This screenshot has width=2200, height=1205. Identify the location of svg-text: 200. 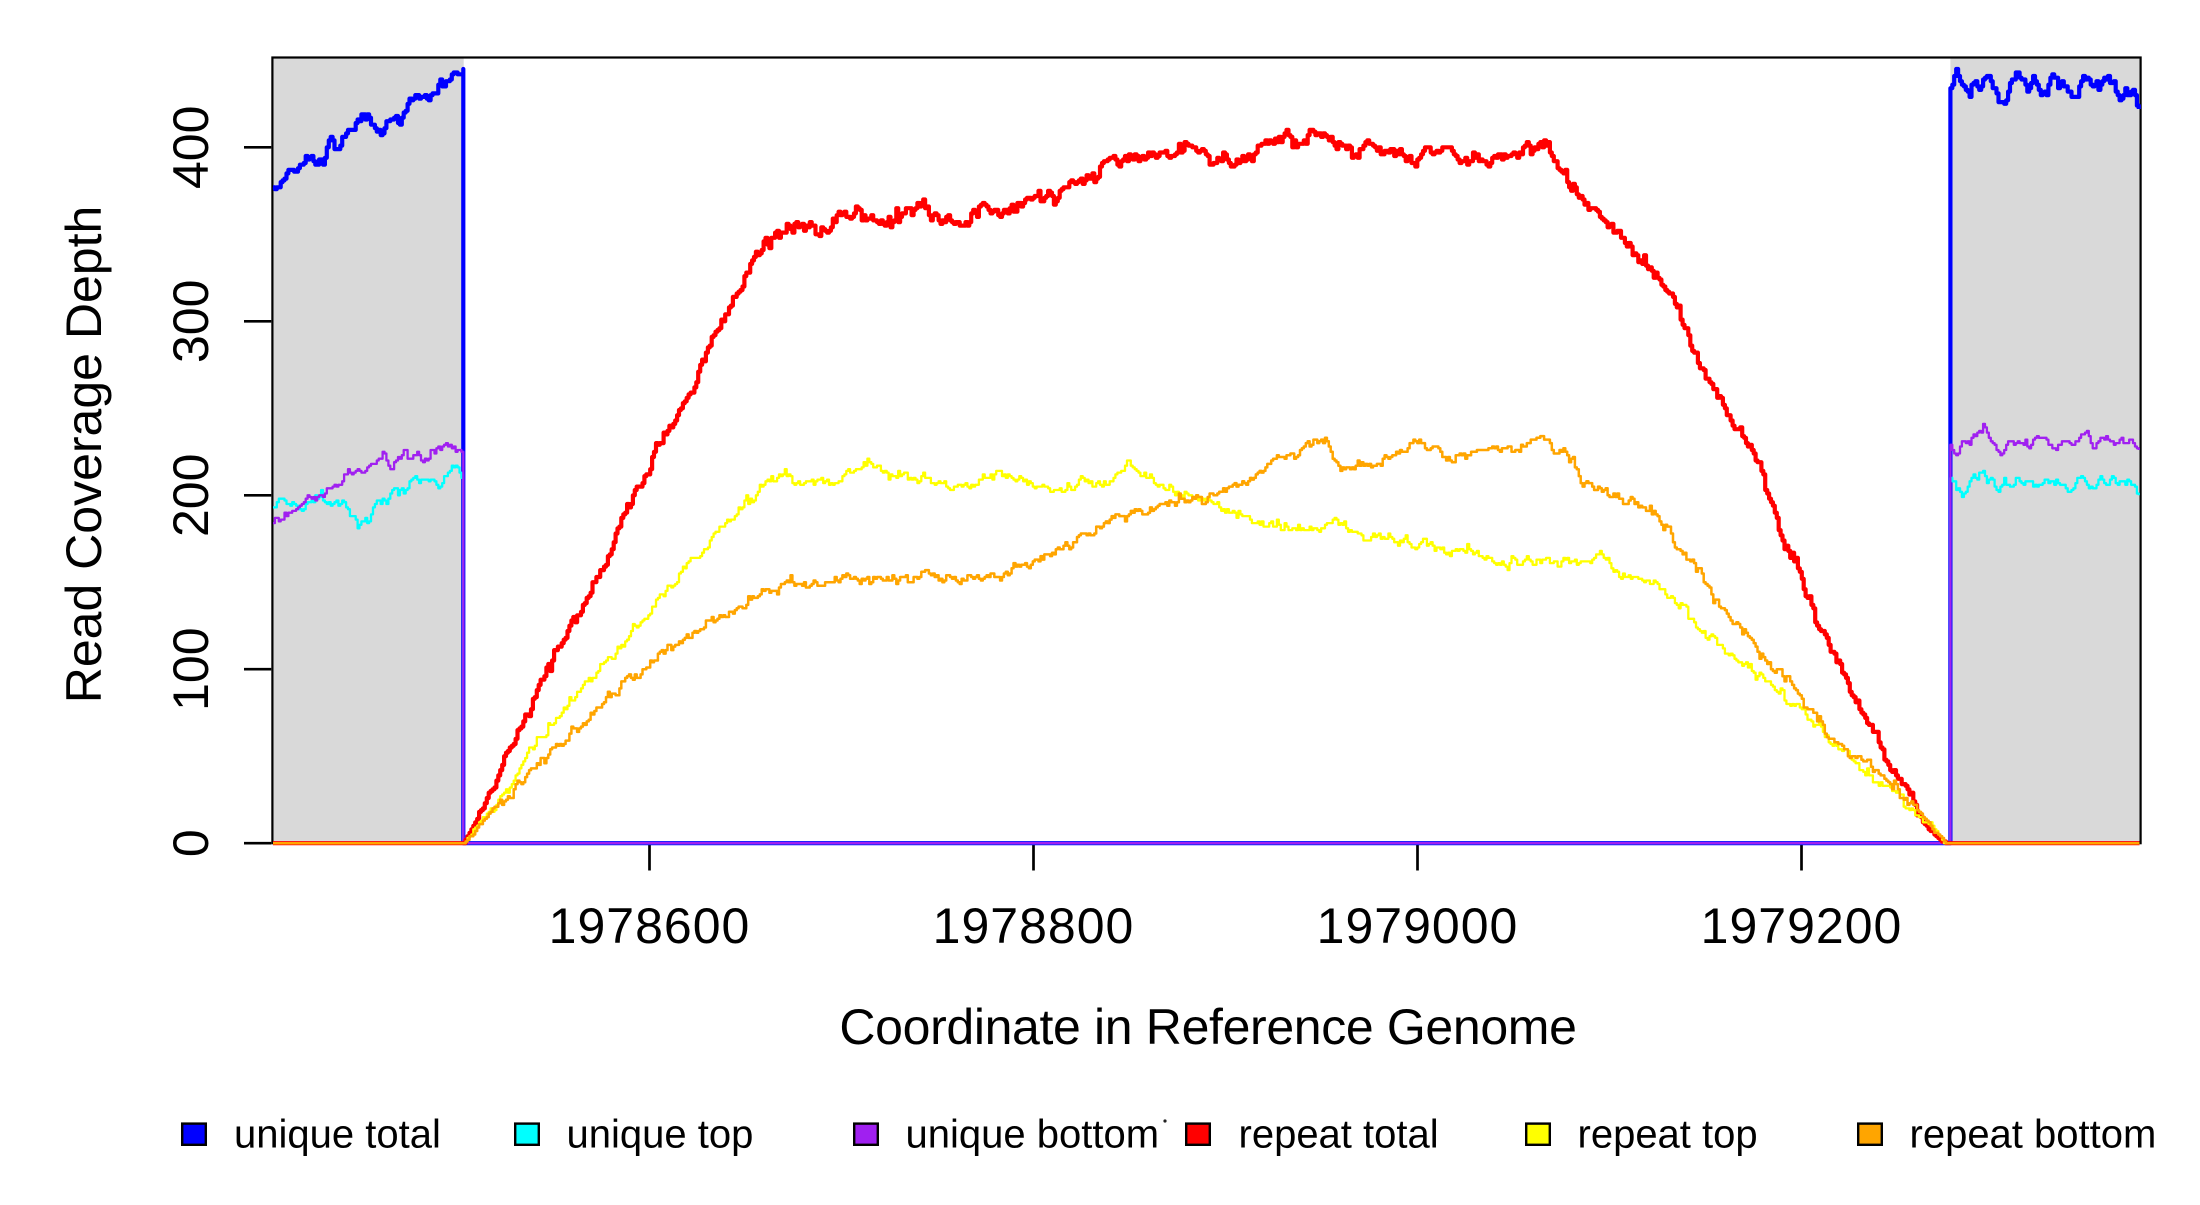
(191, 495).